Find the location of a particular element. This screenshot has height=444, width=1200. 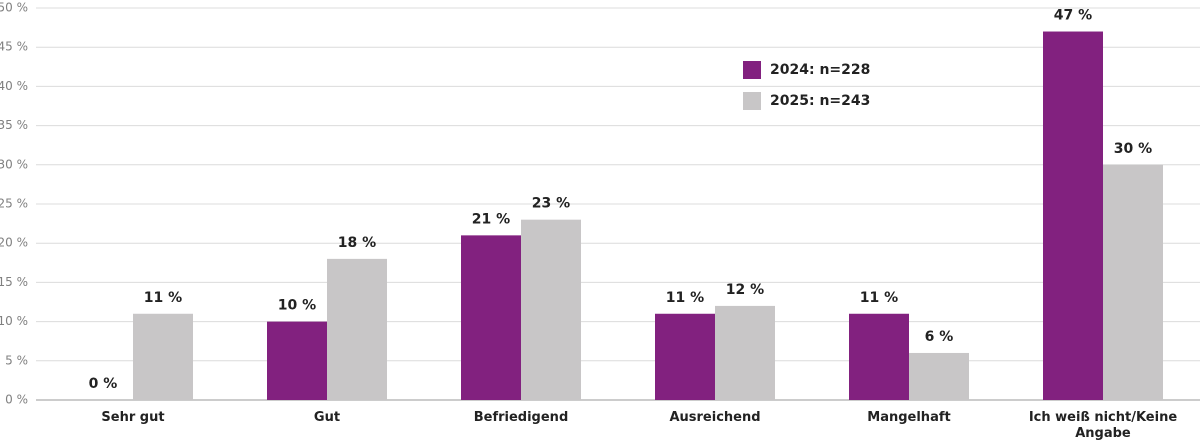

y-tick-label: 35 % is located at coordinates (14, 125).